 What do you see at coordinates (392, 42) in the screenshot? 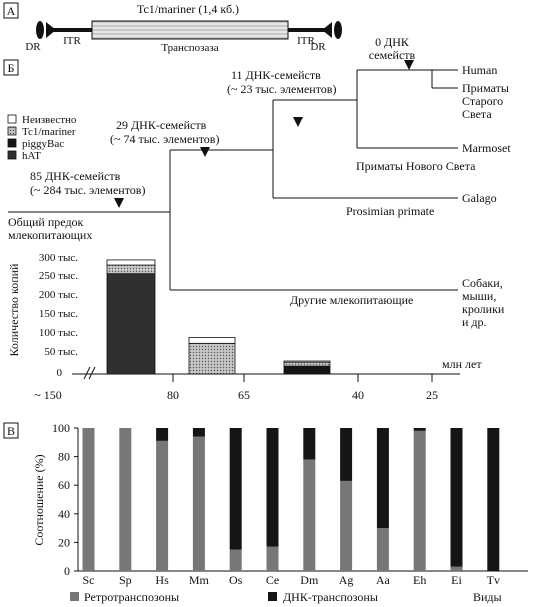
I see `node-0-line1: 0 ДНК` at bounding box center [392, 42].